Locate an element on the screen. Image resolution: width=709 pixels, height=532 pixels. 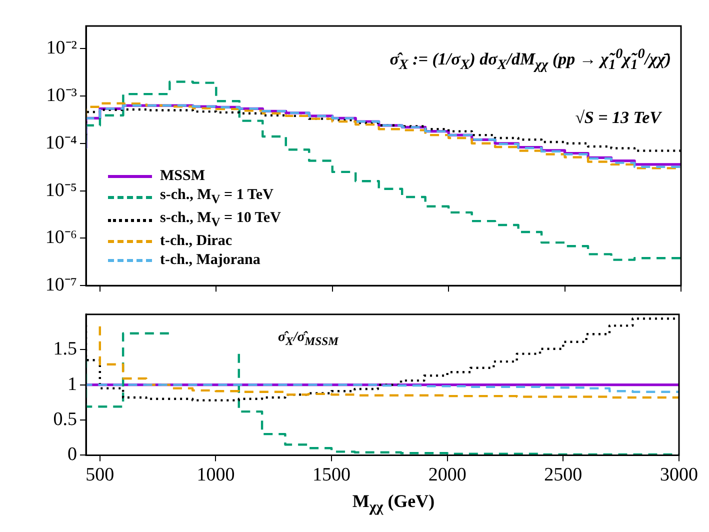
x-tick-label: 500 is located at coordinates (100, 475).